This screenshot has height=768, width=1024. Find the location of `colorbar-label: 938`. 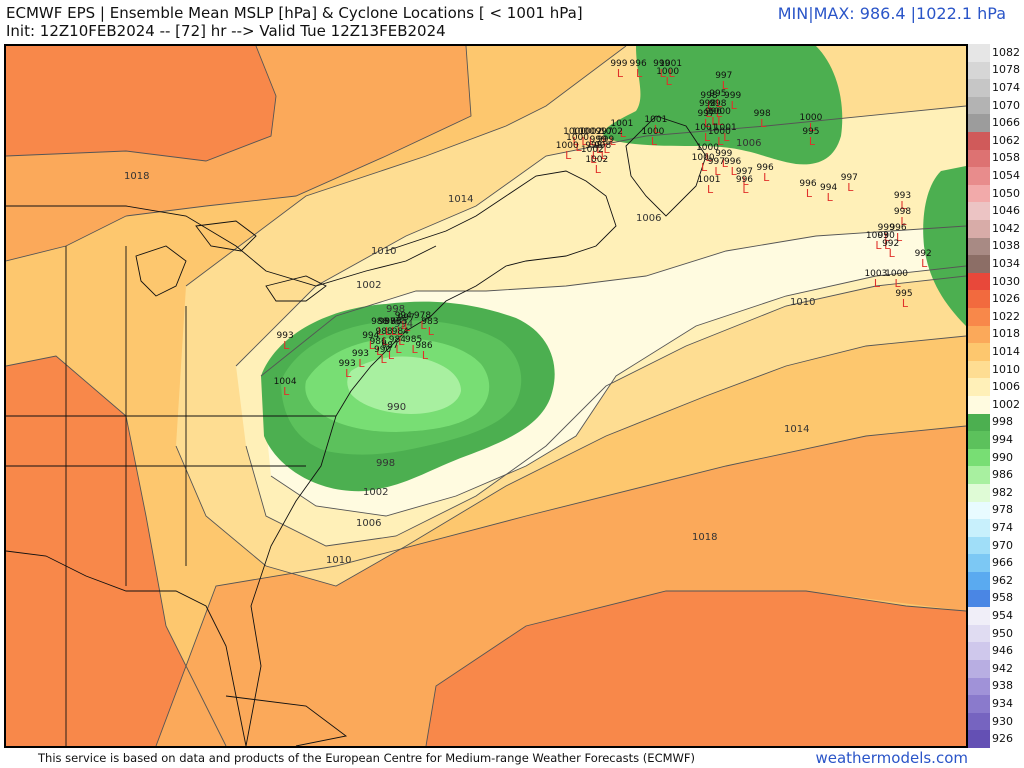

colorbar-label: 938 is located at coordinates (1002, 686).